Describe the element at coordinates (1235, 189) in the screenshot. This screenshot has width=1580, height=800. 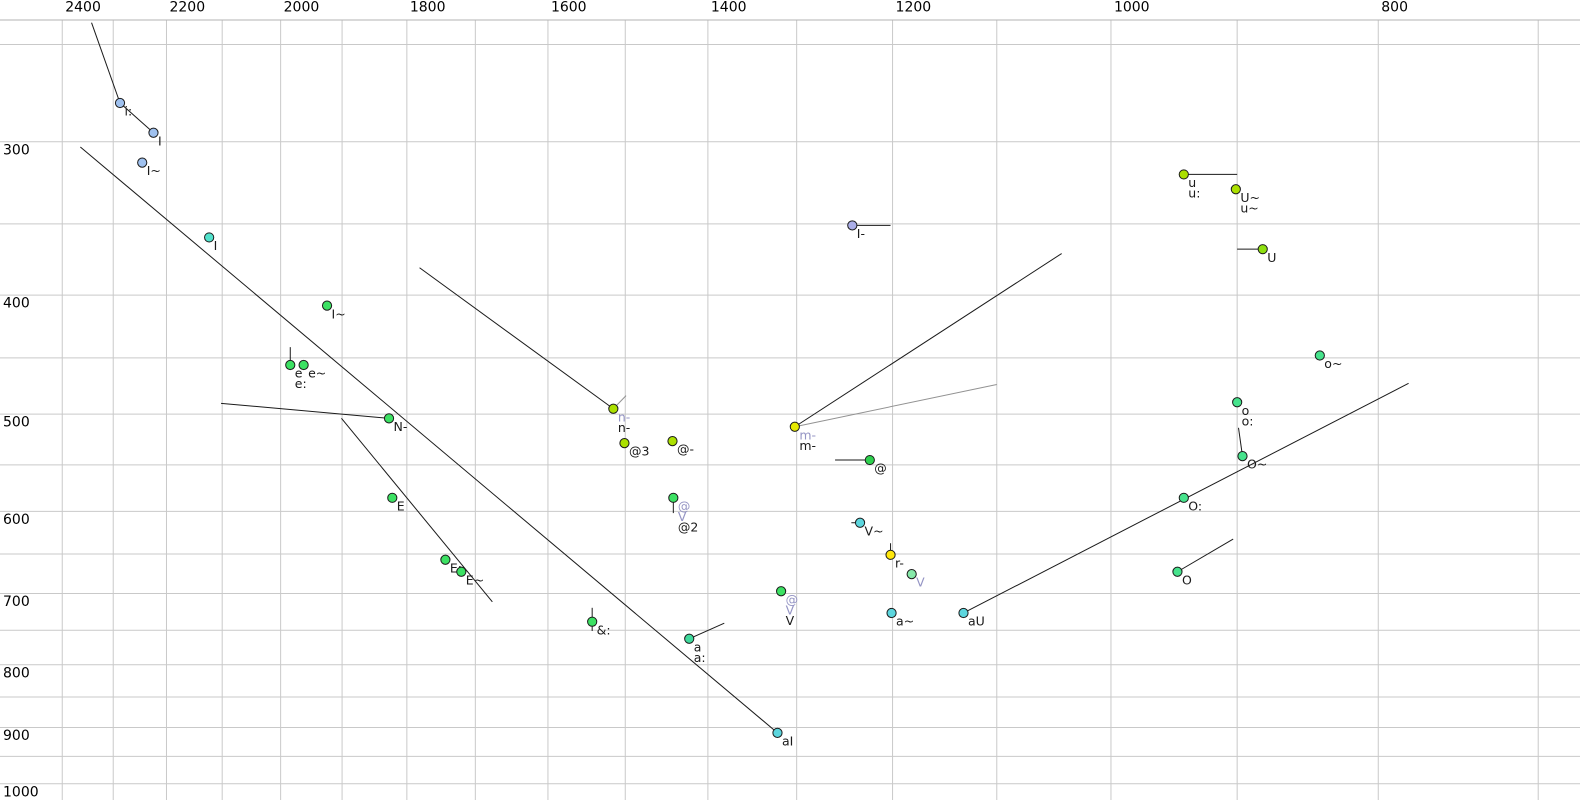
I see `data-point-u-cap-nasal` at that location.